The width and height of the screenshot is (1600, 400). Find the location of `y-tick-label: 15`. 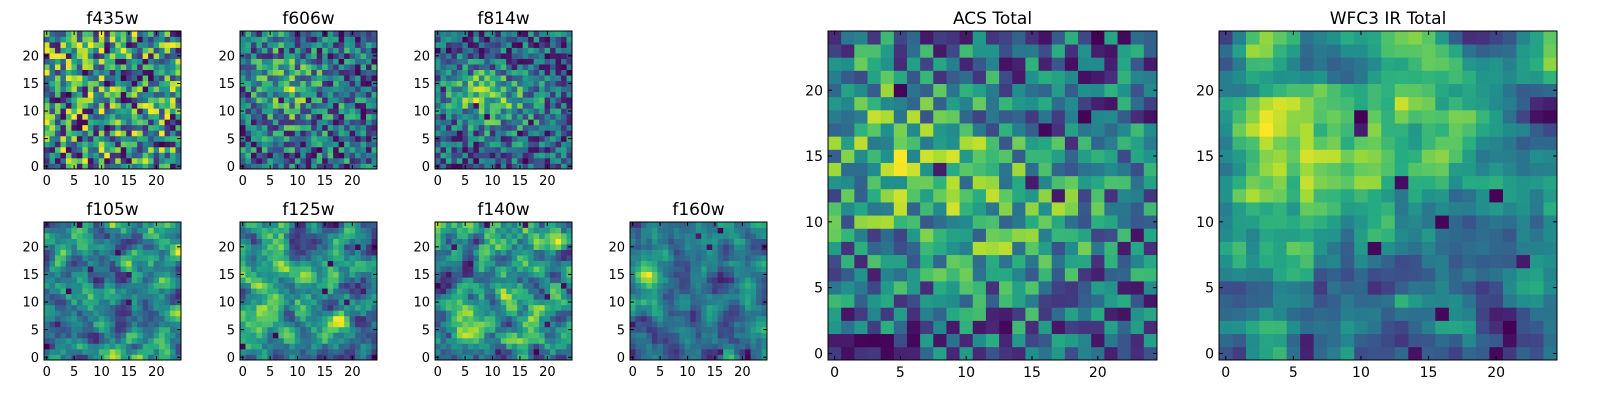

y-tick-label: 15 is located at coordinates (226, 84).